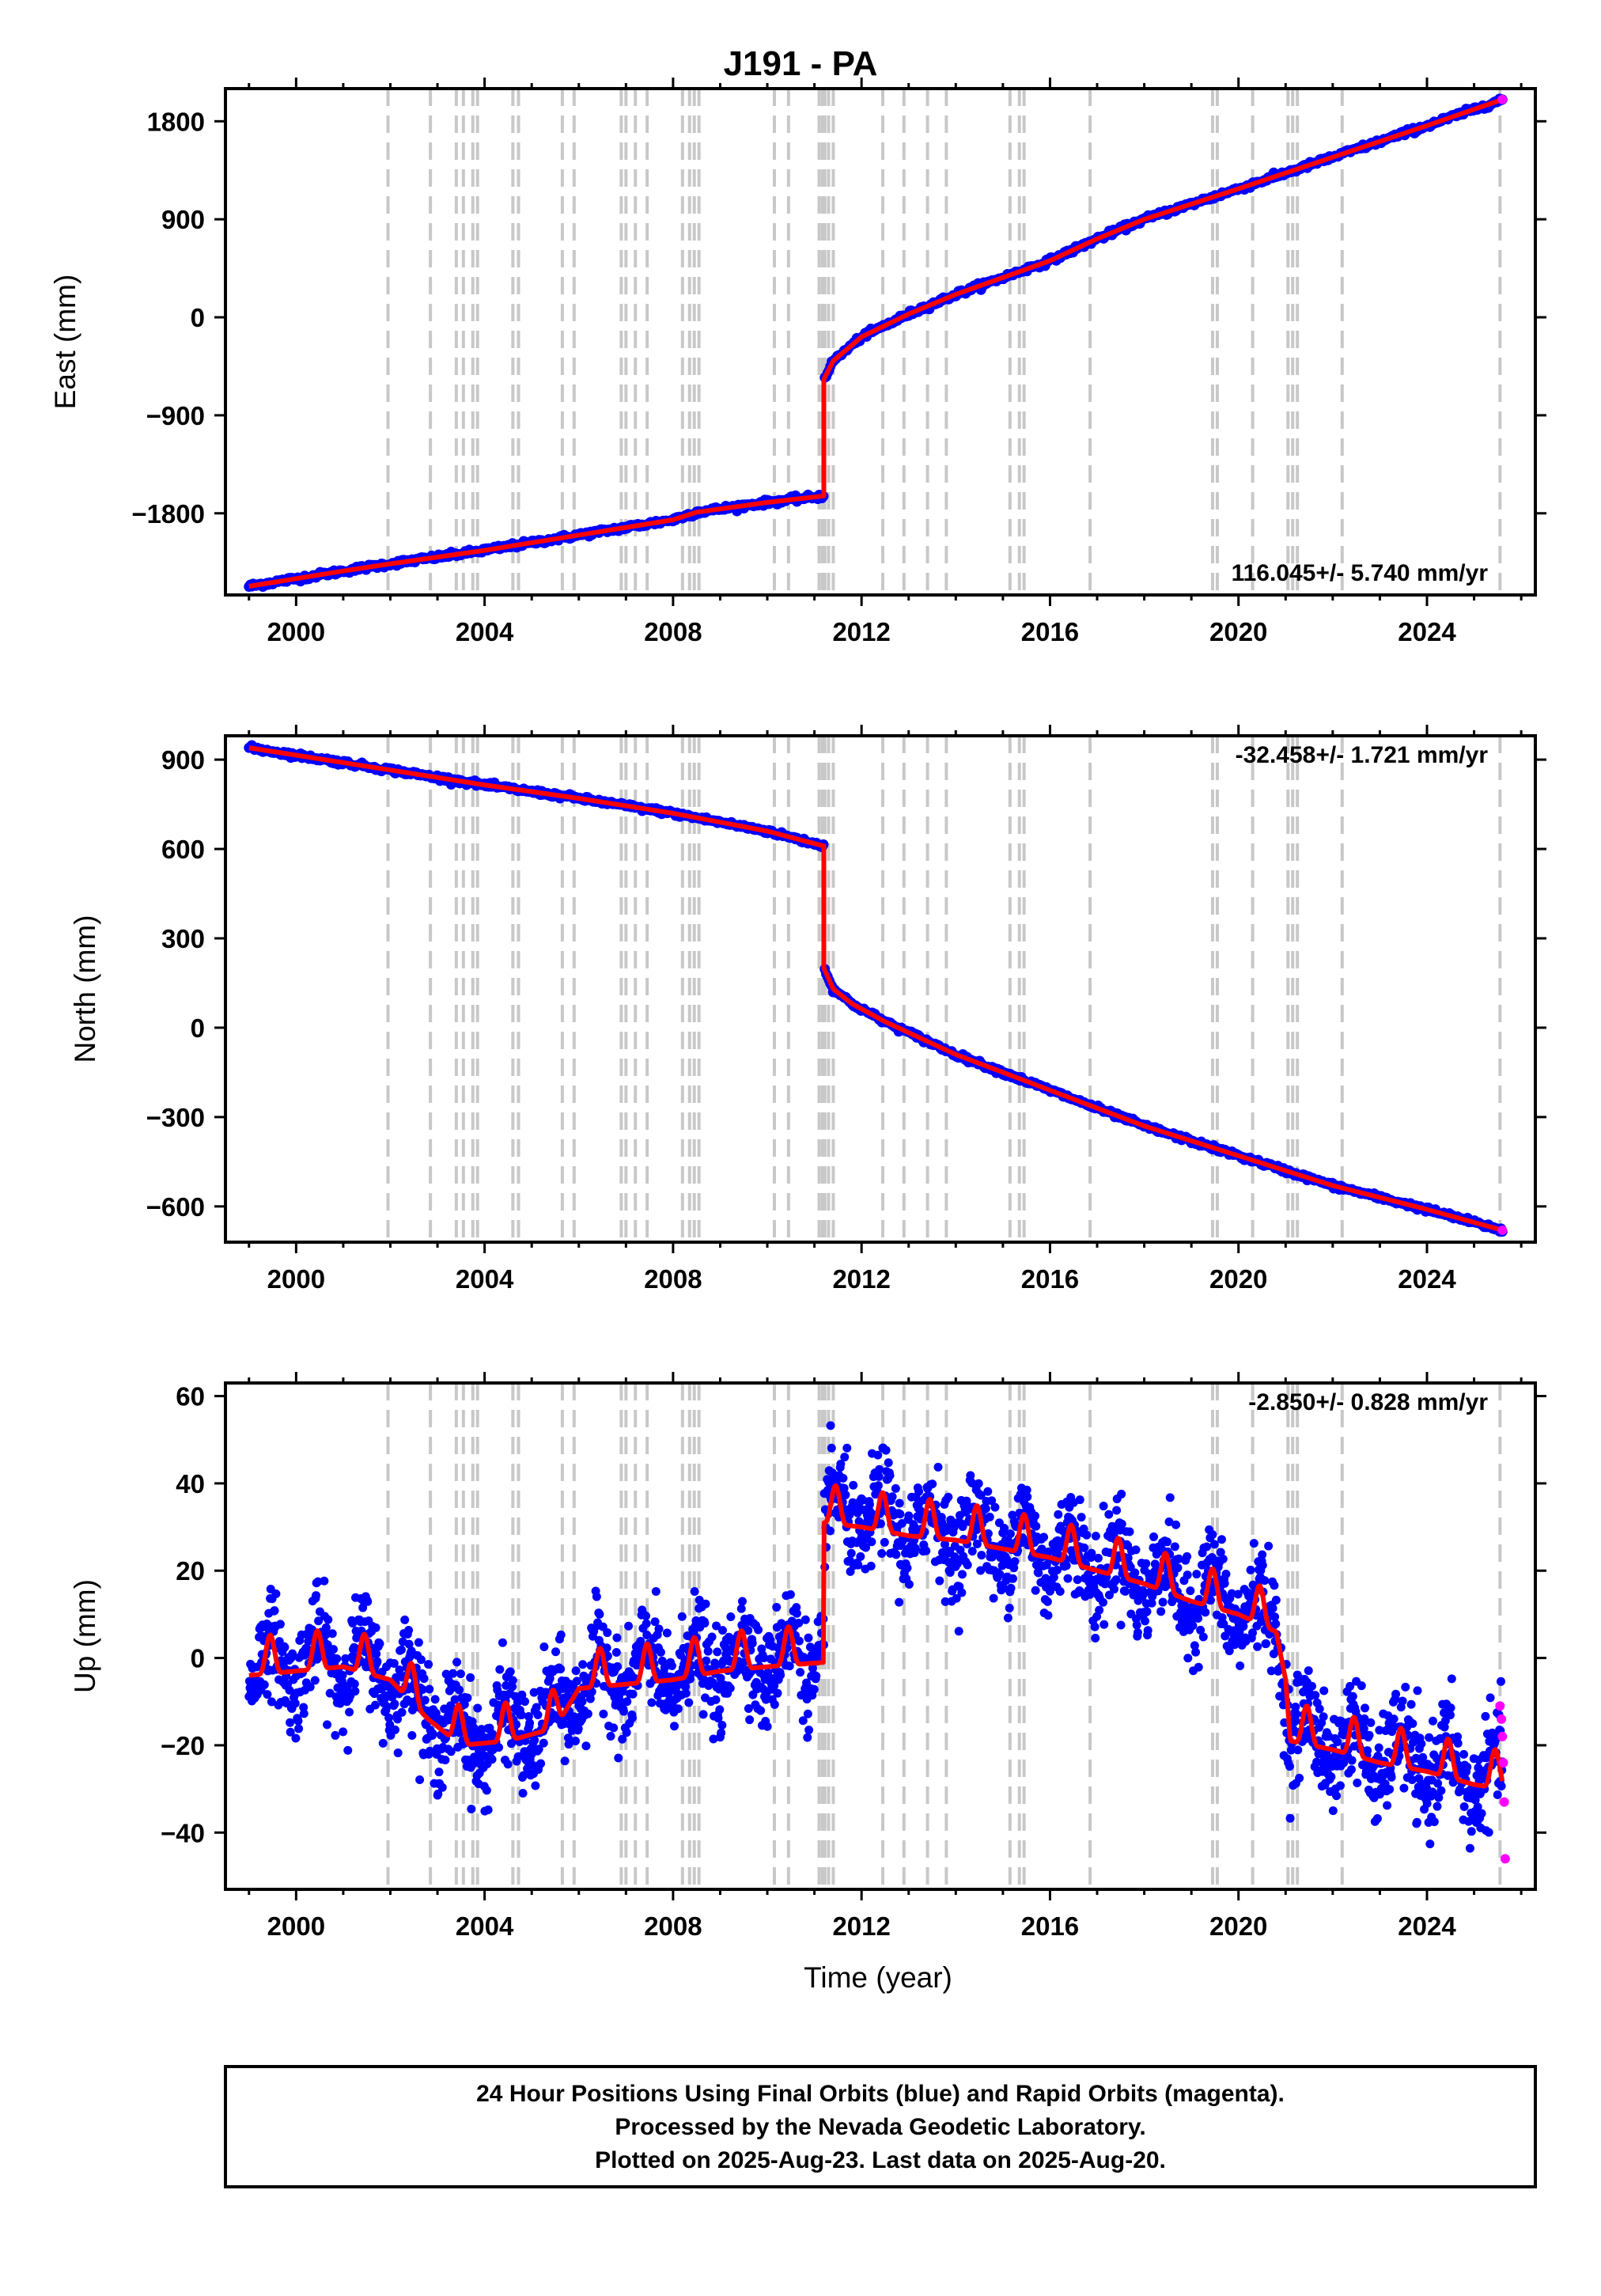  I want to click on x-tick-label: 2004, so click(485, 1926).